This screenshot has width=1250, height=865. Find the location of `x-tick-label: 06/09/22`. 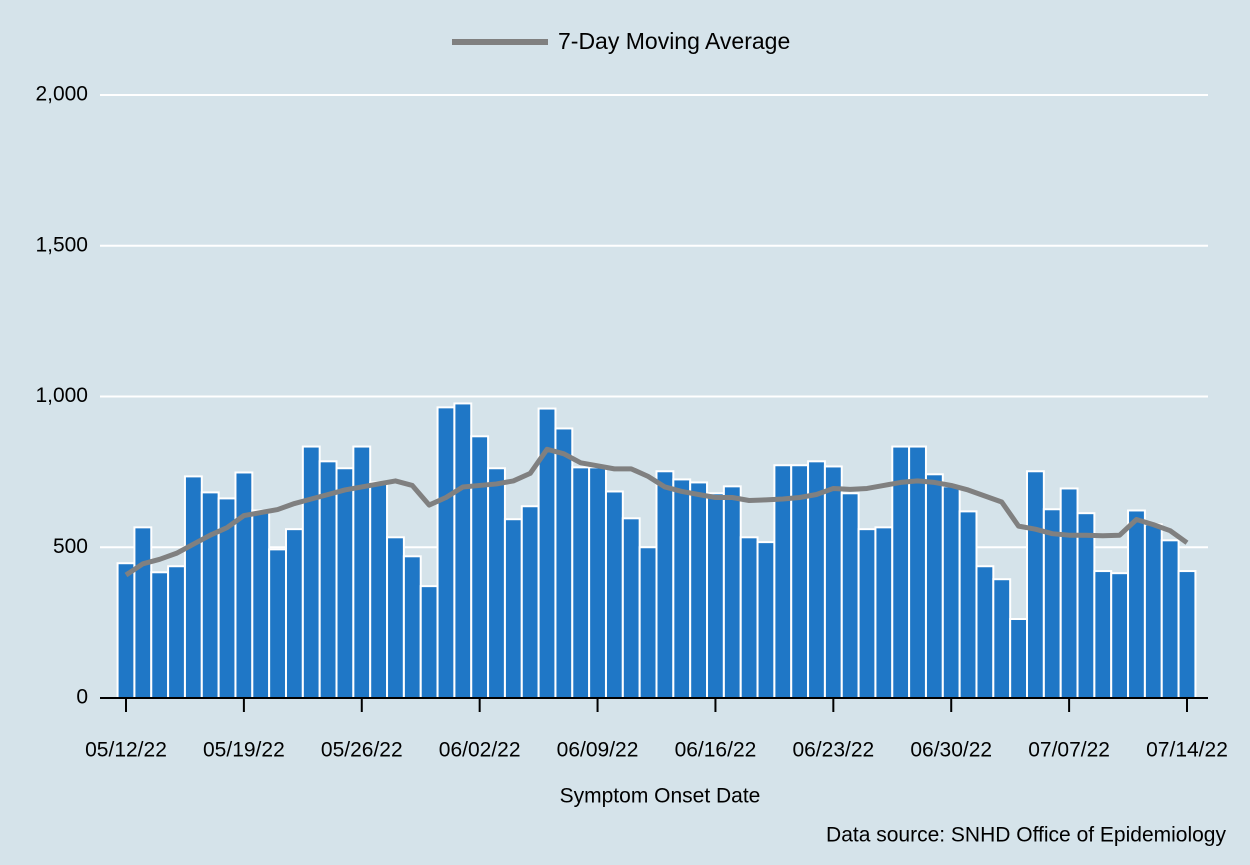

x-tick-label: 06/09/22 is located at coordinates (598, 750).